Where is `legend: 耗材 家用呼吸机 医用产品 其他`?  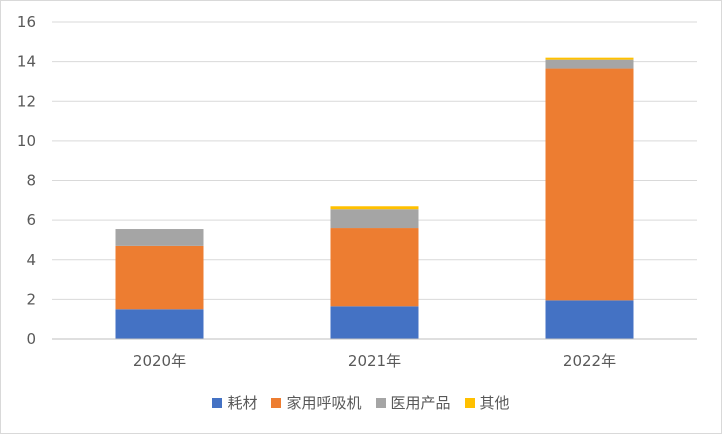 legend: 耗材 家用呼吸机 医用产品 其他 is located at coordinates (361, 402).